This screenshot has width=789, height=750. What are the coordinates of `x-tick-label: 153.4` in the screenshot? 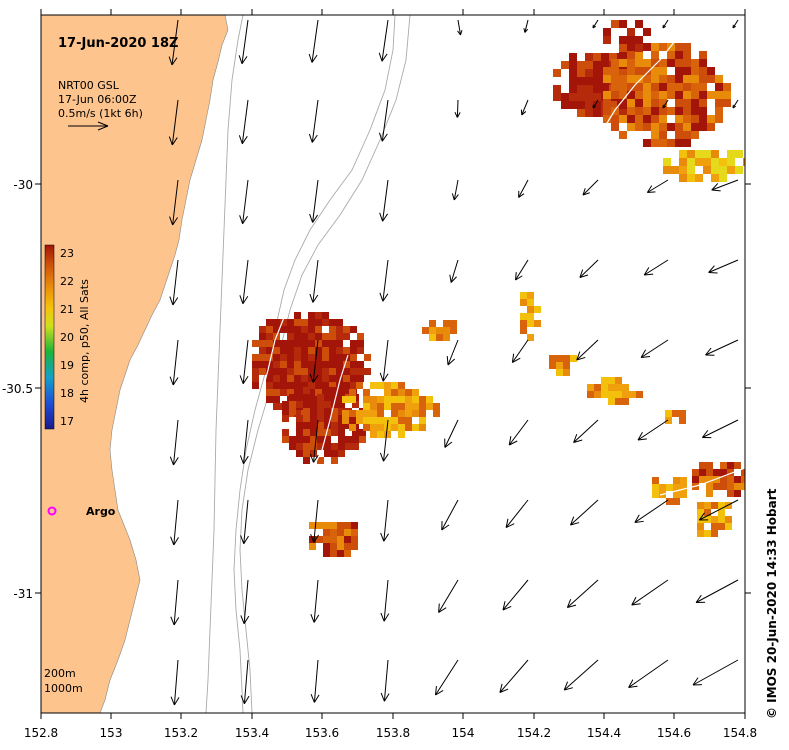 It's located at (252, 733).